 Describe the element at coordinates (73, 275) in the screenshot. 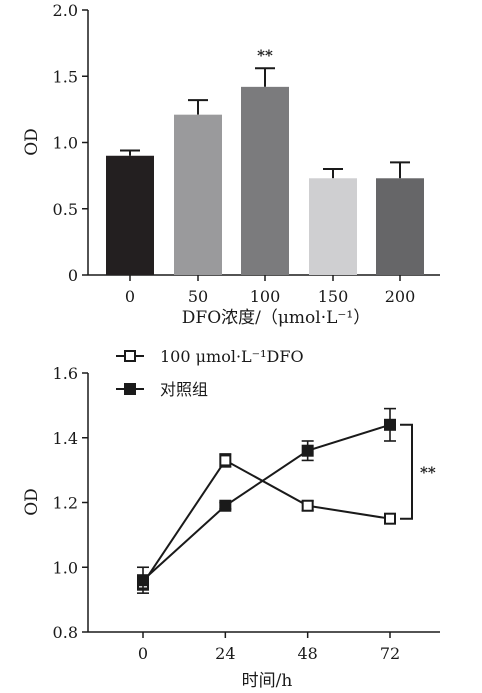

I see `bar-y-tick-label: 0` at that location.